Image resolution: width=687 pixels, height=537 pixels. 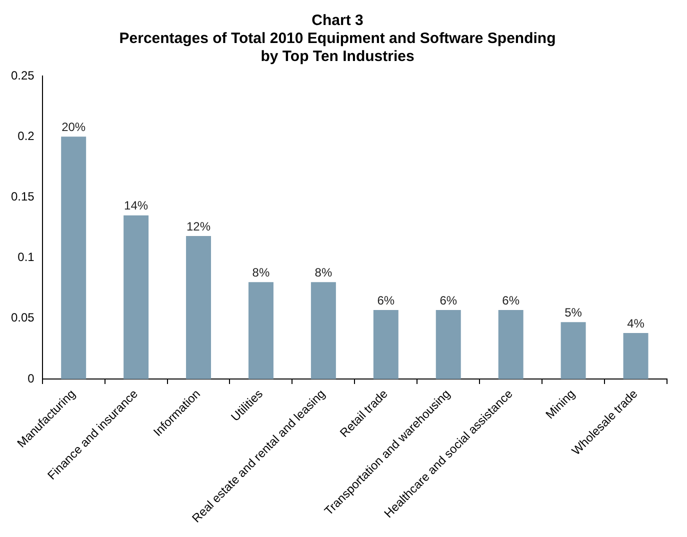 What do you see at coordinates (136, 205) in the screenshot?
I see `data-label: 14%` at bounding box center [136, 205].